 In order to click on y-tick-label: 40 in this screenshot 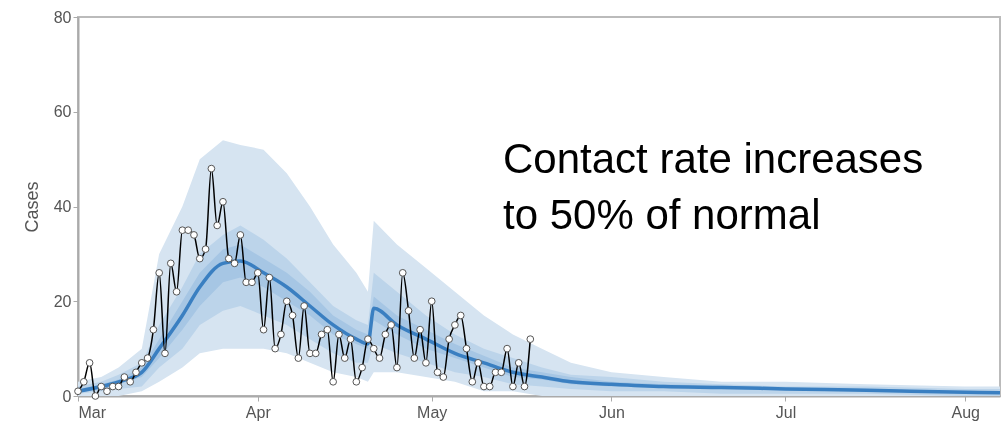, I will do `click(62, 206)`.